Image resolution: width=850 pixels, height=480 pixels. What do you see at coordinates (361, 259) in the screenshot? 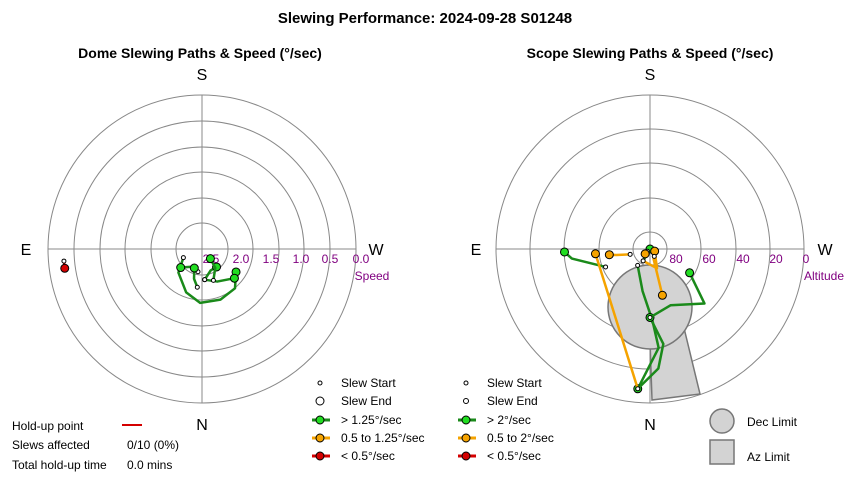
I see `dome-tick-label: 0.0` at bounding box center [361, 259].